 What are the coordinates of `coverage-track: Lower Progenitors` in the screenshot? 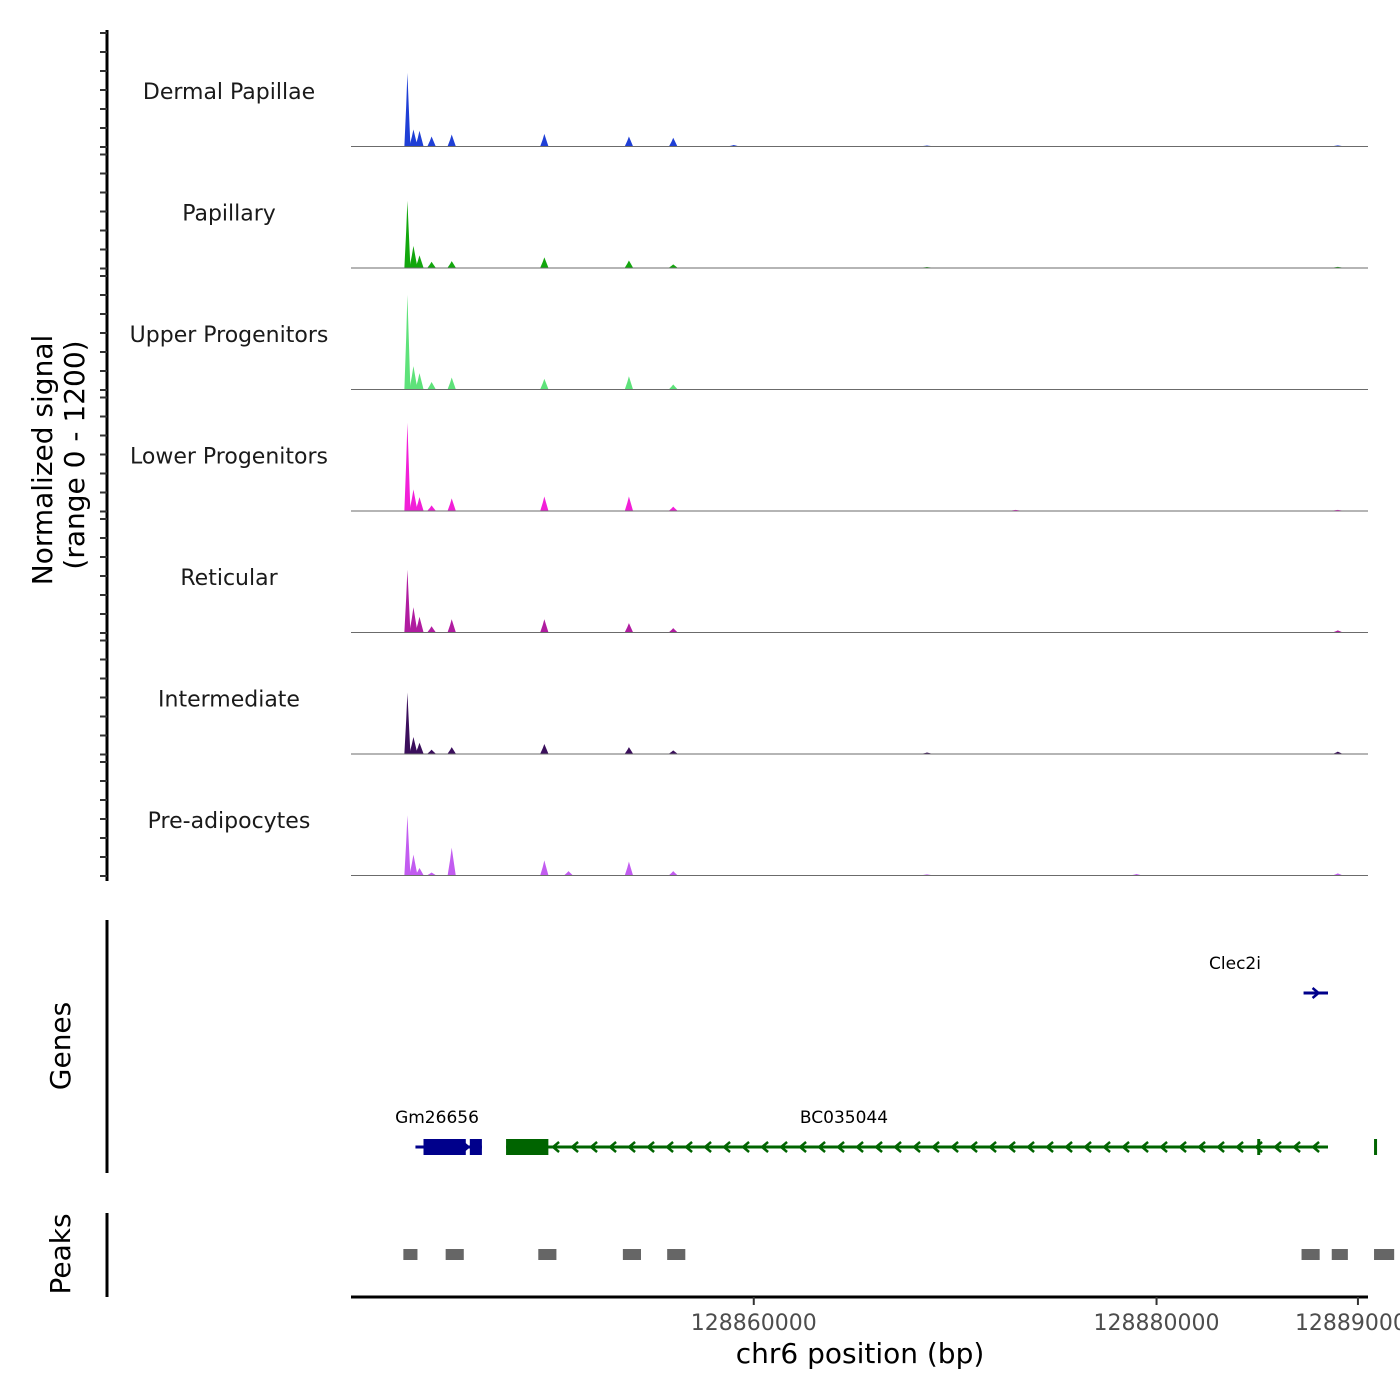 It's located at (749, 467).